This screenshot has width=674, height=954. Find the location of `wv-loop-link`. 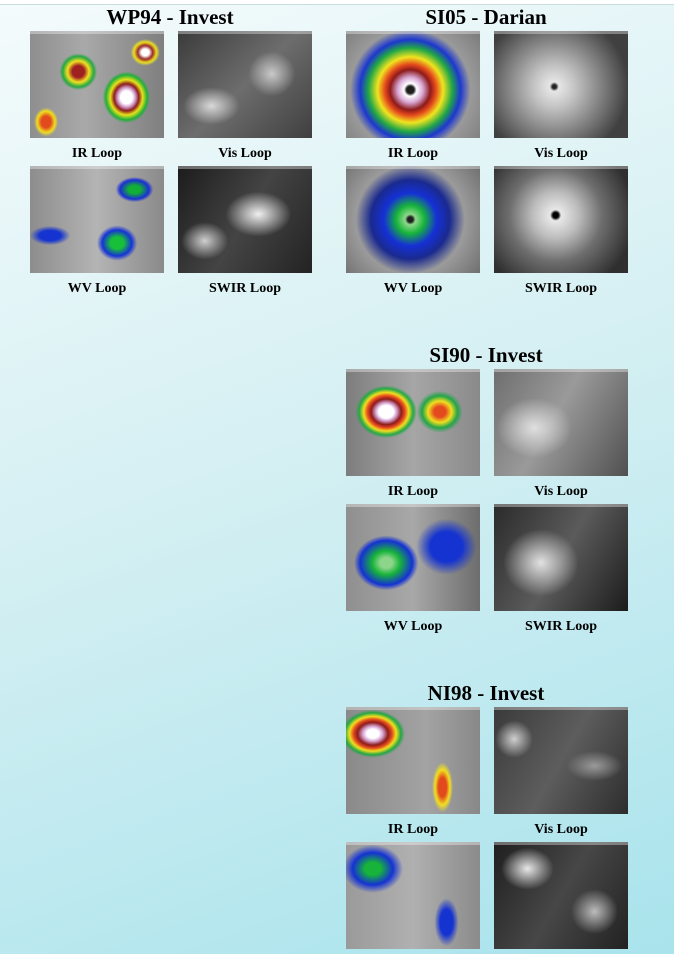

wv-loop-link is located at coordinates (413, 895).